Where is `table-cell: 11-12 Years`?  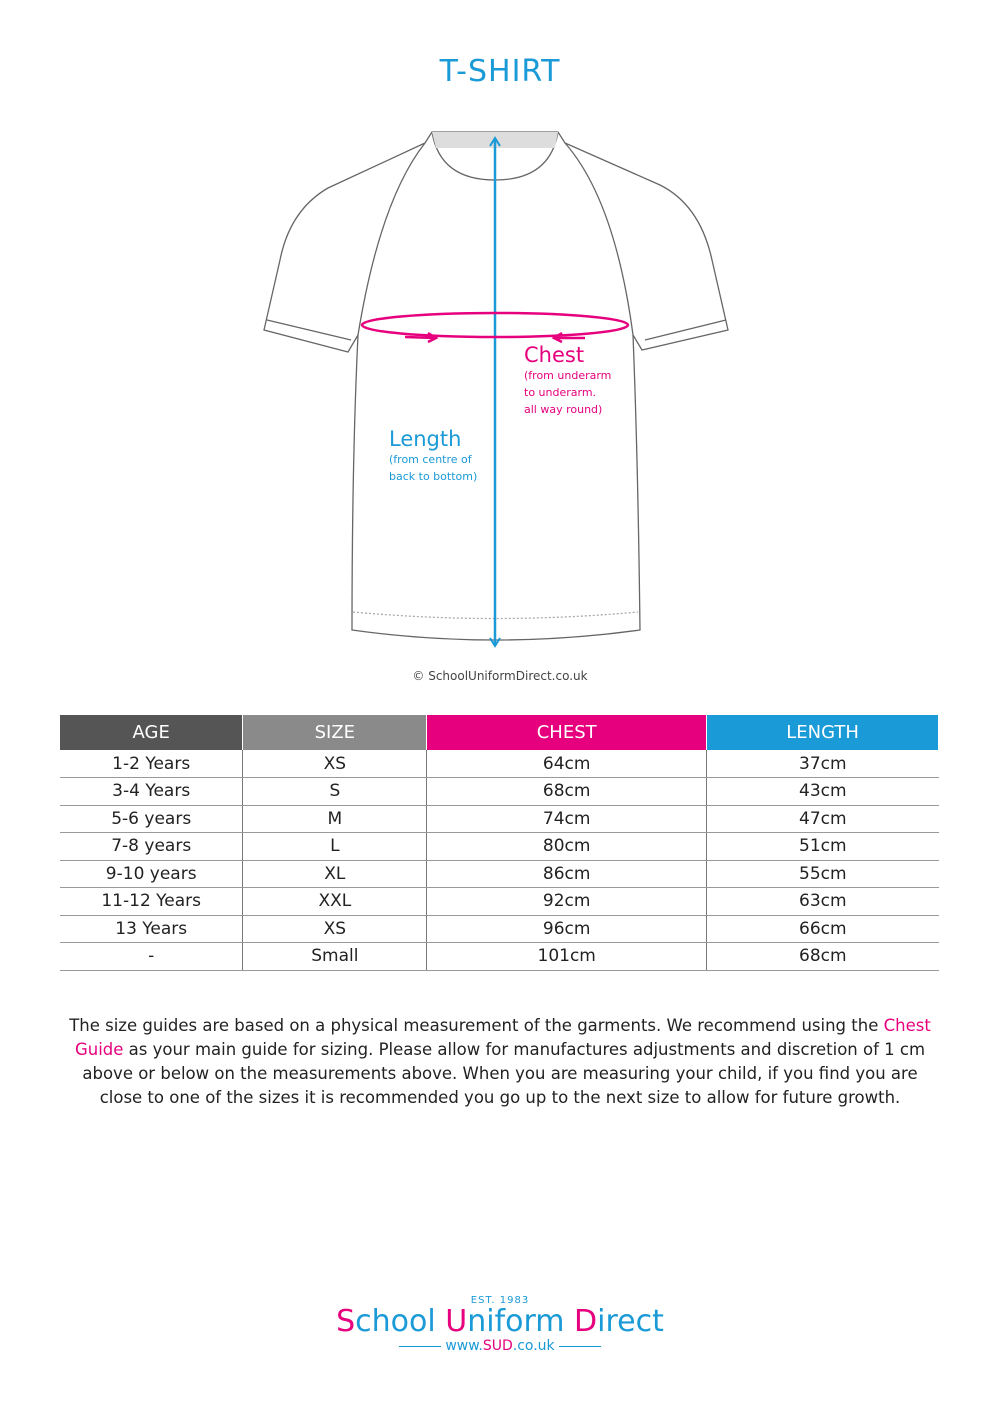 table-cell: 11-12 Years is located at coordinates (152, 901).